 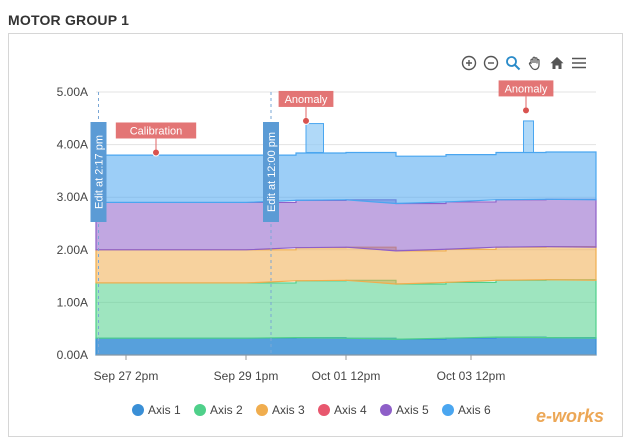 I want to click on y-tick-label: 5.00A, so click(x=72, y=92).